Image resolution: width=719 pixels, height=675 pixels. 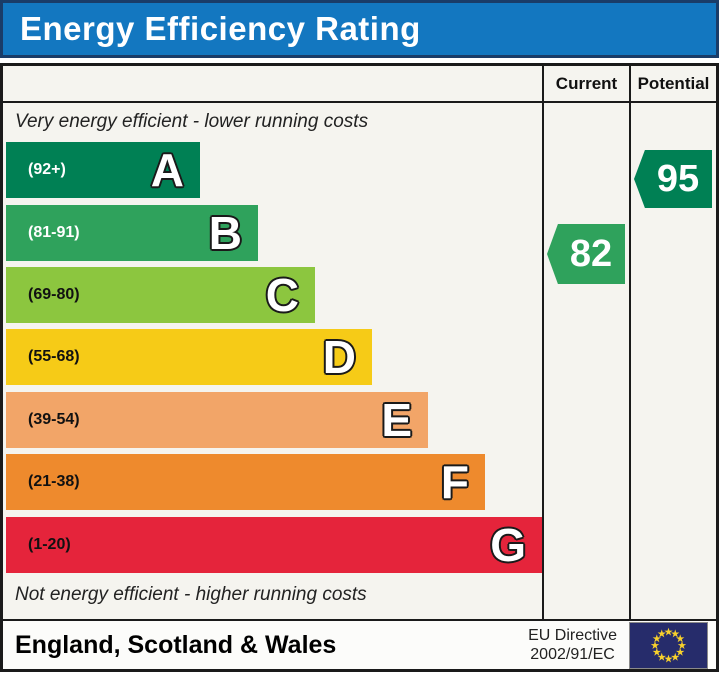 I want to click on title-bar: Energy Efficiency Rating, so click(x=359, y=29).